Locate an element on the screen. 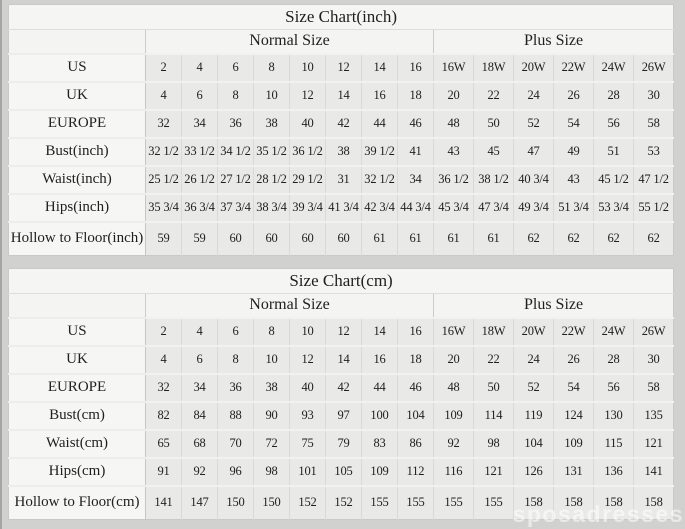  size-value-cell: 18W is located at coordinates (493, 67).